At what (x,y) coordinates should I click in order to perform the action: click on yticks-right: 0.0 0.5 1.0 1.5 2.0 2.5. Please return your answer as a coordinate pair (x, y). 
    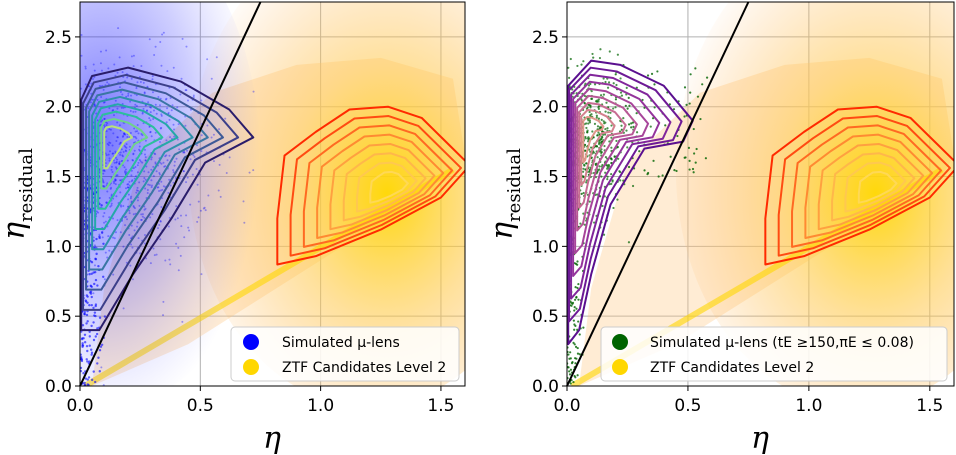
    Looking at the image, I should click on (549, 212).